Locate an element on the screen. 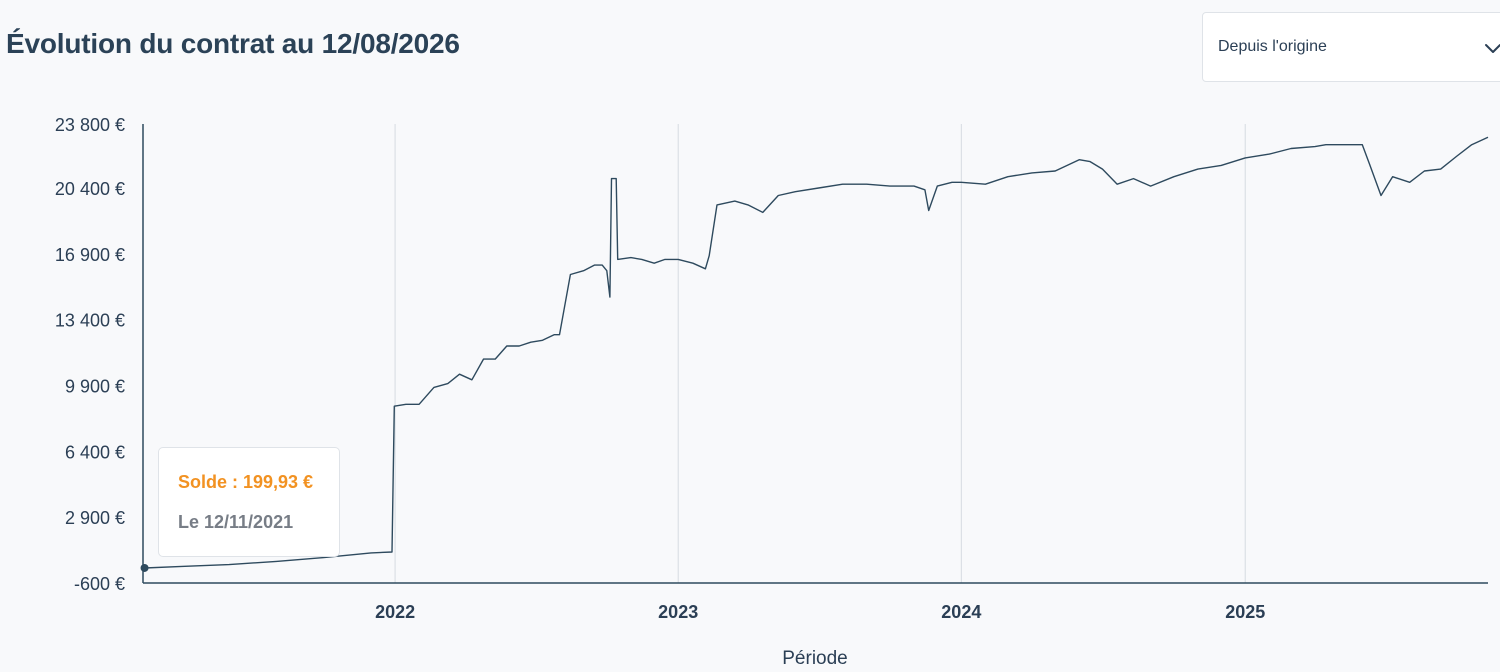  highlight-point is located at coordinates (144, 567).